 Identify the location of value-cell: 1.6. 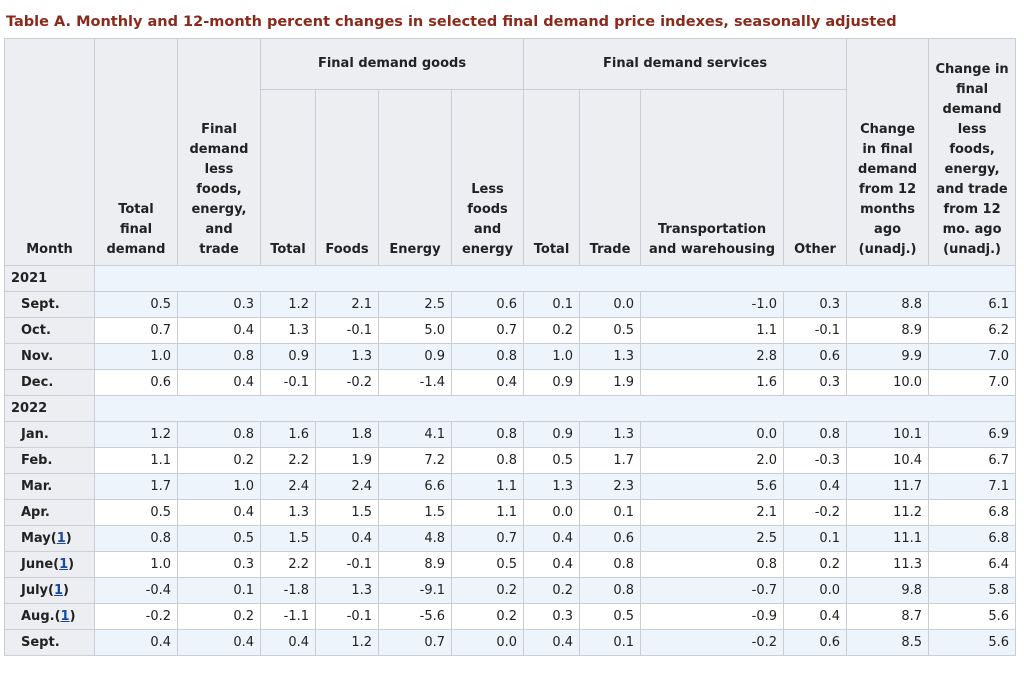
(712, 382).